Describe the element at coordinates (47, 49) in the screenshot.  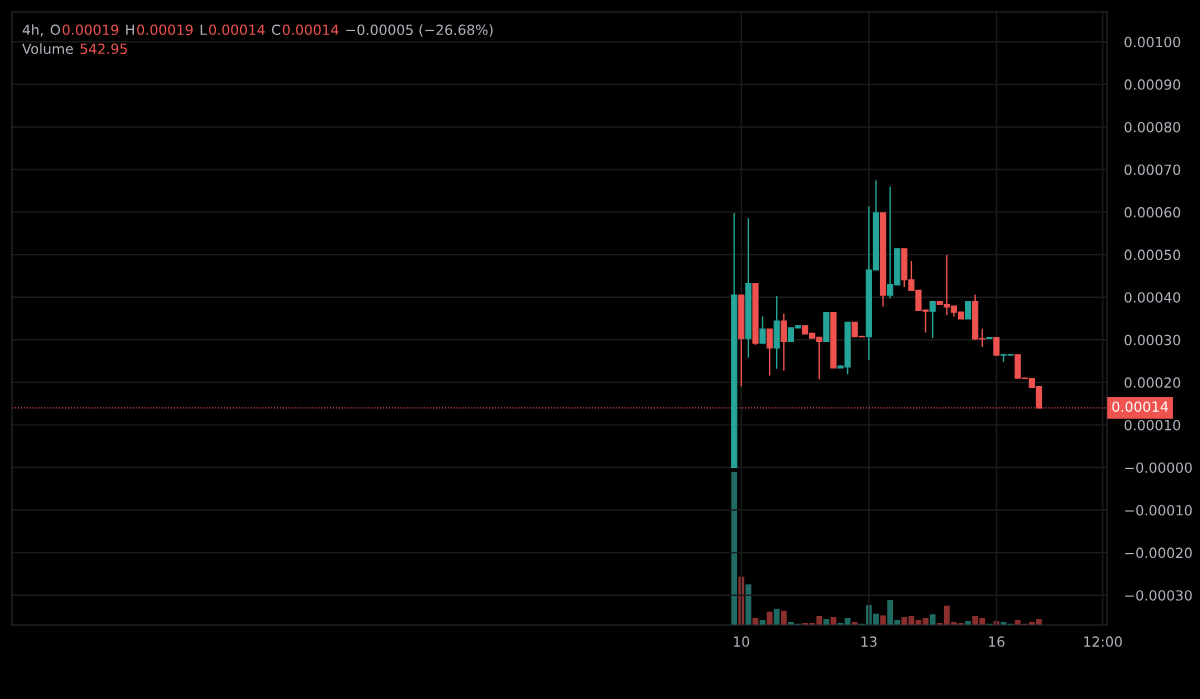
I see `text: Volume` at that location.